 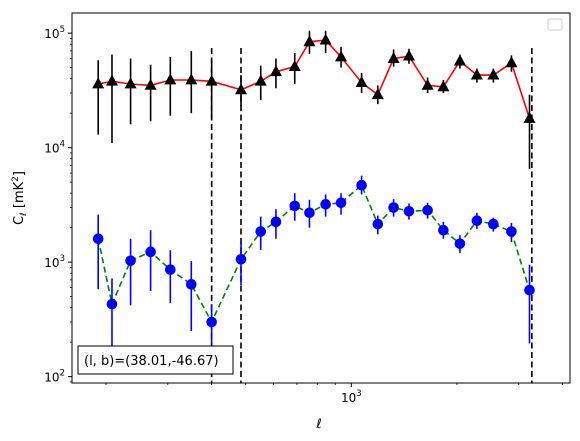 What do you see at coordinates (151, 361) in the screenshot?
I see `annotation-text: (l, b)=(38.01,-46.67)` at bounding box center [151, 361].